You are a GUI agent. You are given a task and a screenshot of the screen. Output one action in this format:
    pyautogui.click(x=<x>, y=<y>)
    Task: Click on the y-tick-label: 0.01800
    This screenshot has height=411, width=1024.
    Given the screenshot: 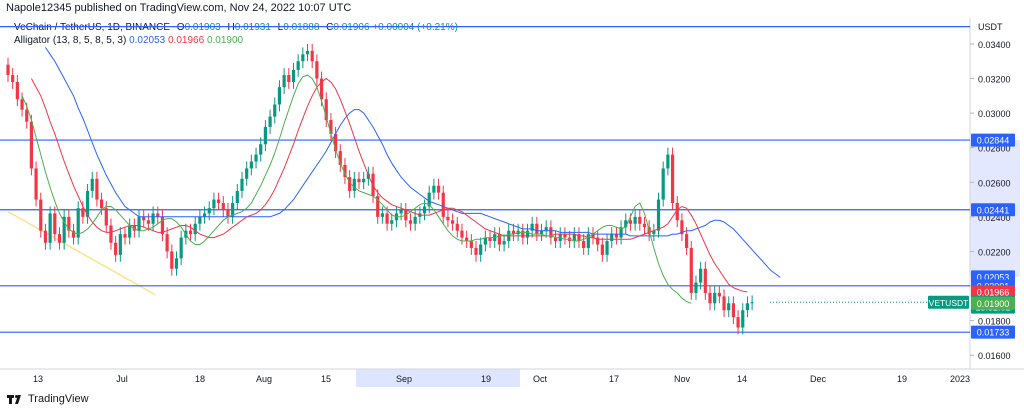 What is the action you would take?
    pyautogui.click(x=994, y=322)
    